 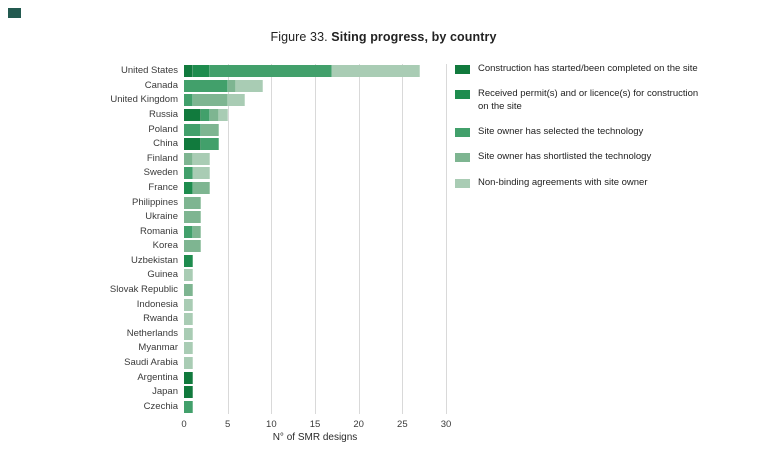 I want to click on category-label: Netherlands, so click(x=152, y=333).